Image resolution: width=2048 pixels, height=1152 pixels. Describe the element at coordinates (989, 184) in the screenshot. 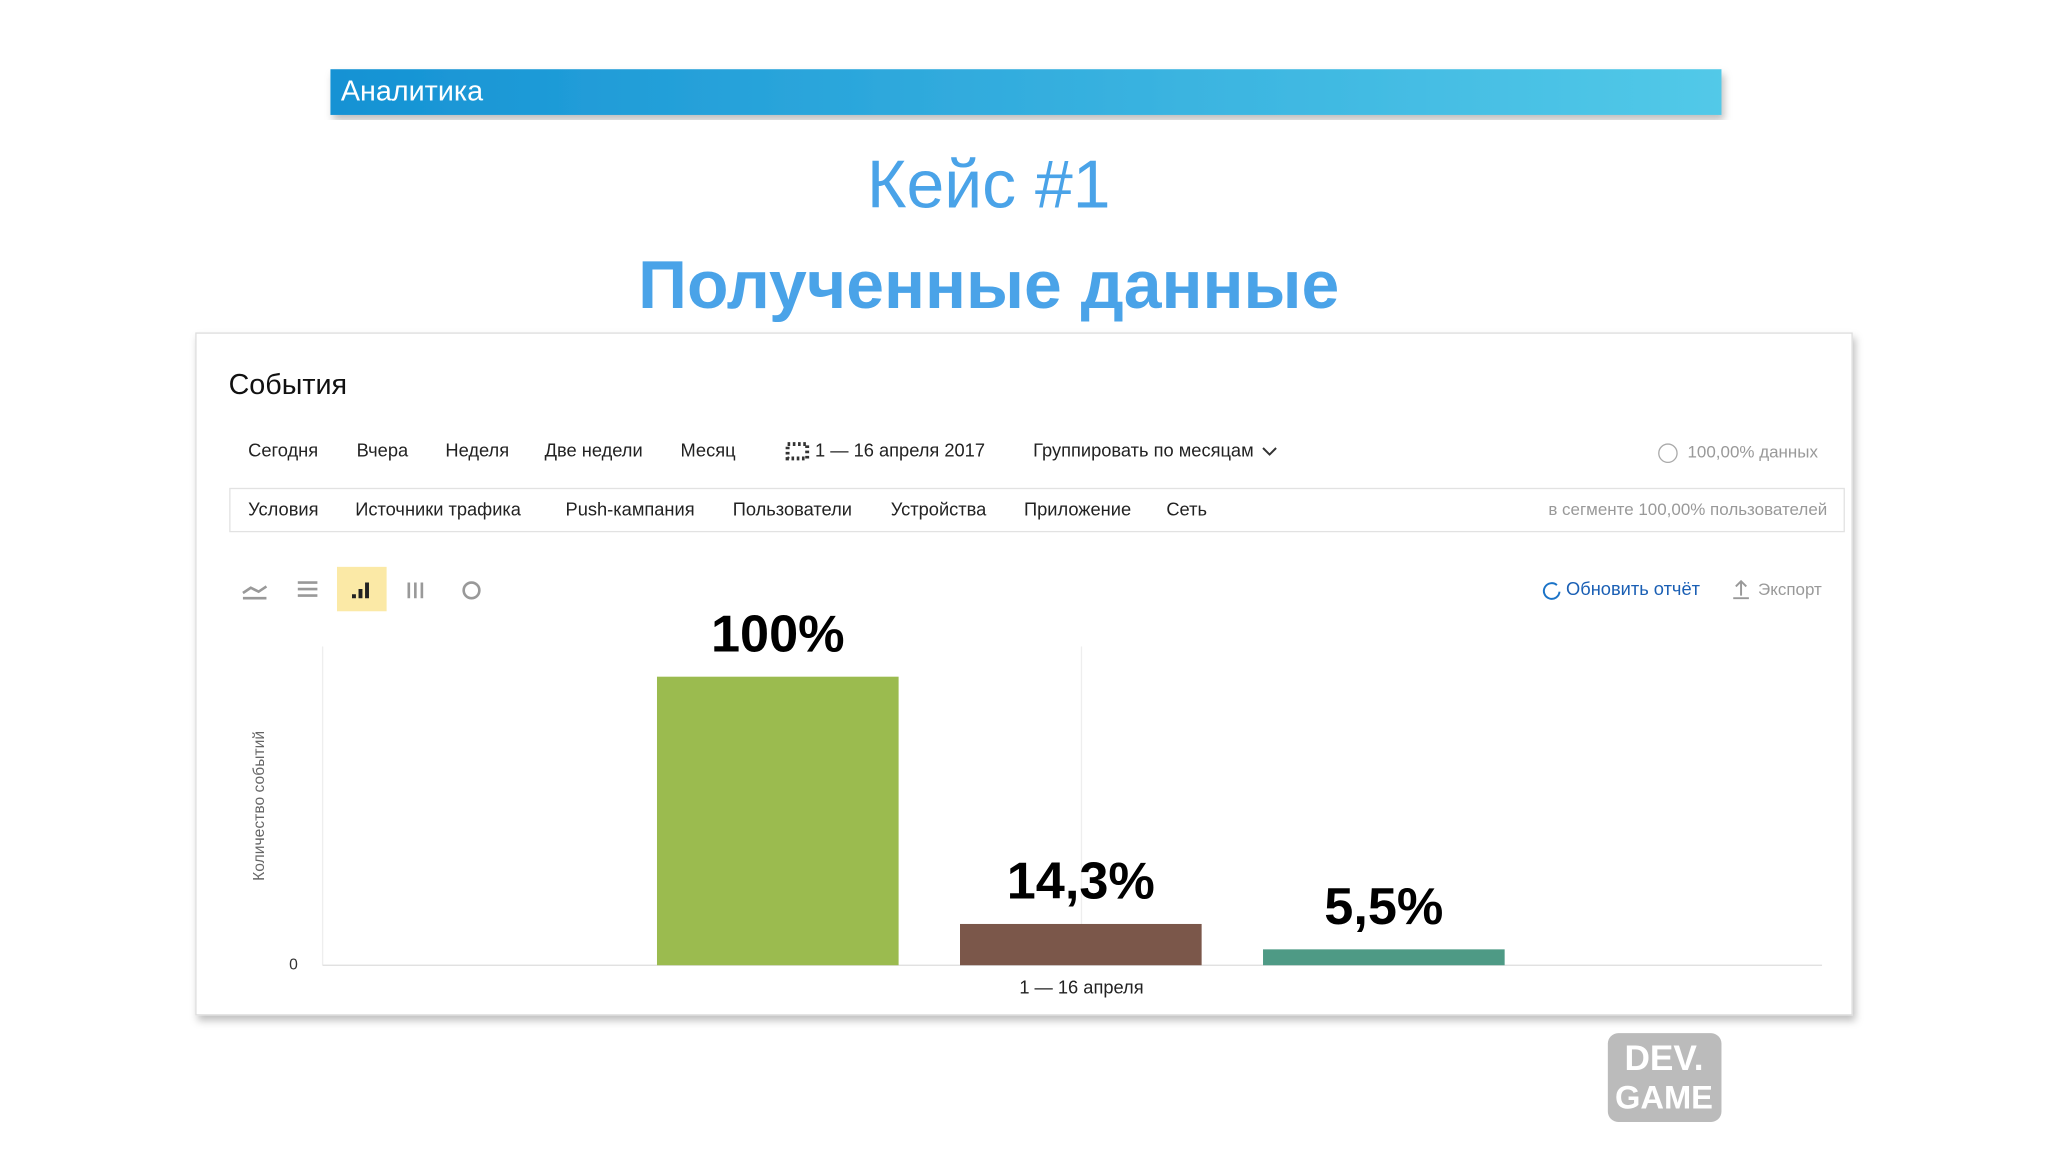

I see `title: Кейс #1` at that location.